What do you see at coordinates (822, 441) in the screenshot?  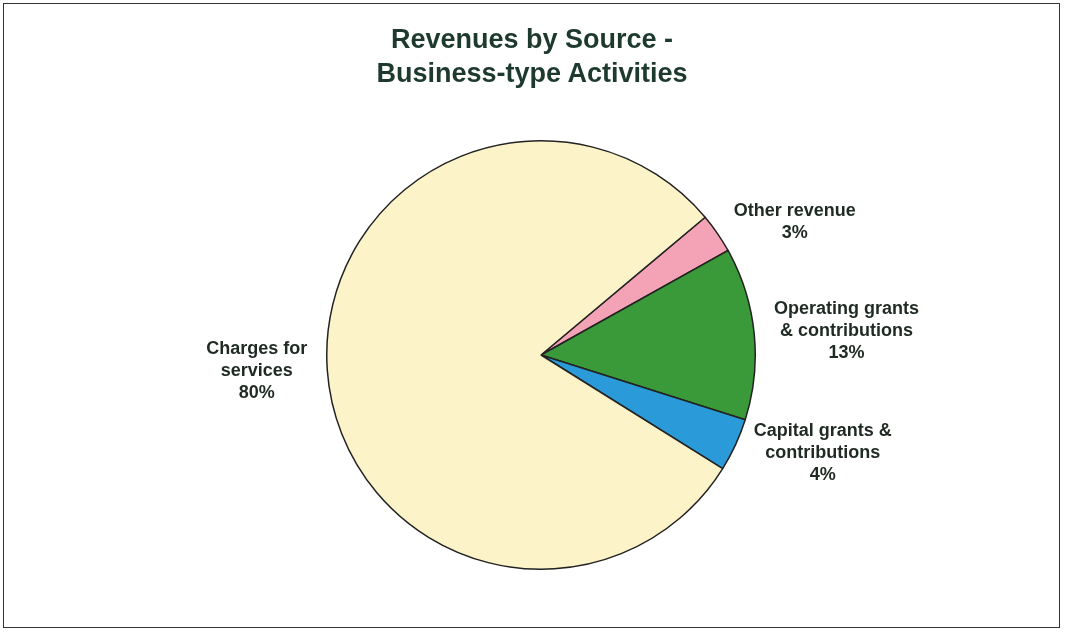 I see `slice-label: Capital grants & contributions` at bounding box center [822, 441].